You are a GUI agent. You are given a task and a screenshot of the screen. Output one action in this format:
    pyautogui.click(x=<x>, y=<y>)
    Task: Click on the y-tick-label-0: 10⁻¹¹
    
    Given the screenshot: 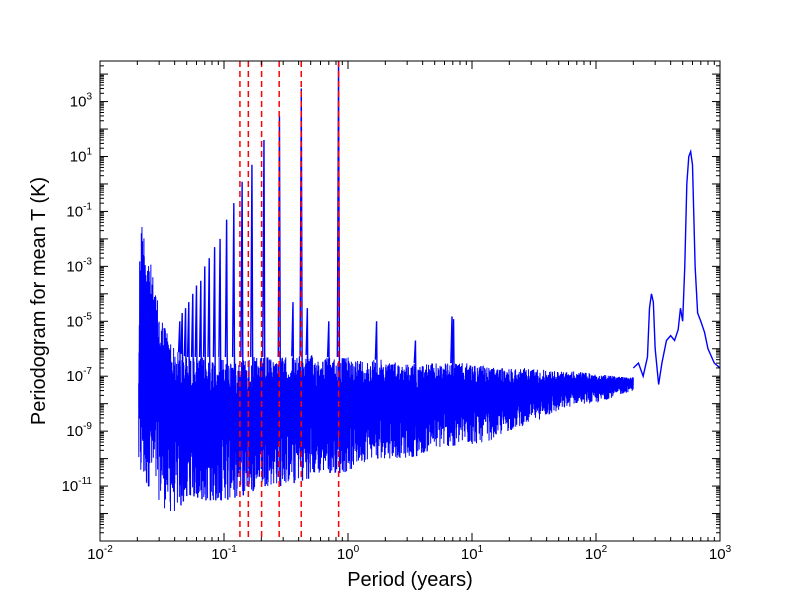 What is the action you would take?
    pyautogui.click(x=77, y=485)
    